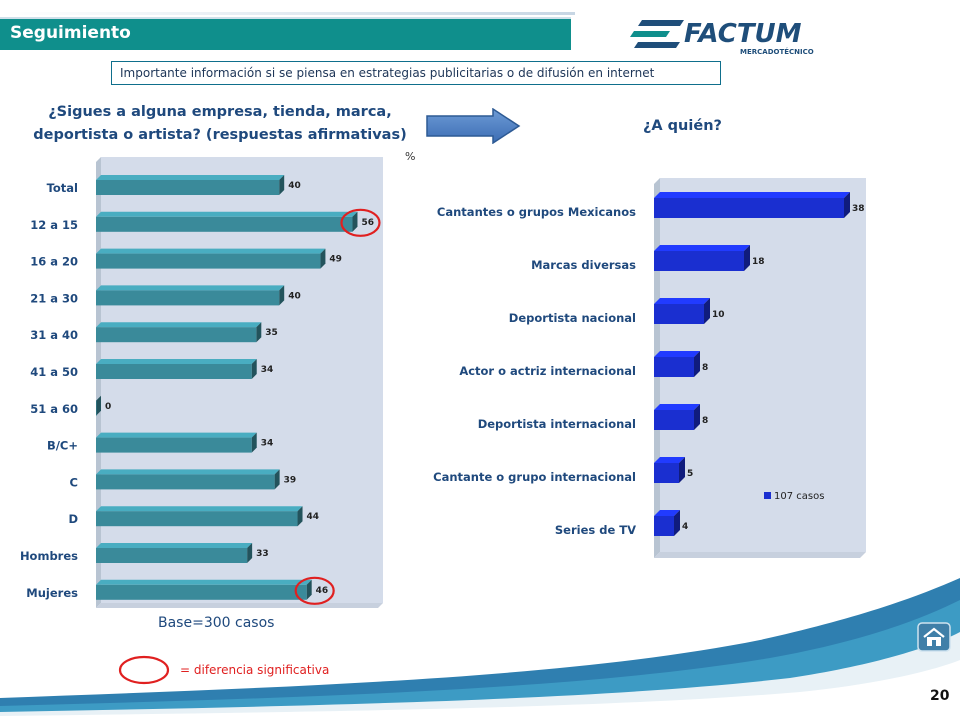 The height and width of the screenshot is (720, 960). What do you see at coordinates (216, 623) in the screenshot?
I see `base-note: Base=300 casos` at bounding box center [216, 623].